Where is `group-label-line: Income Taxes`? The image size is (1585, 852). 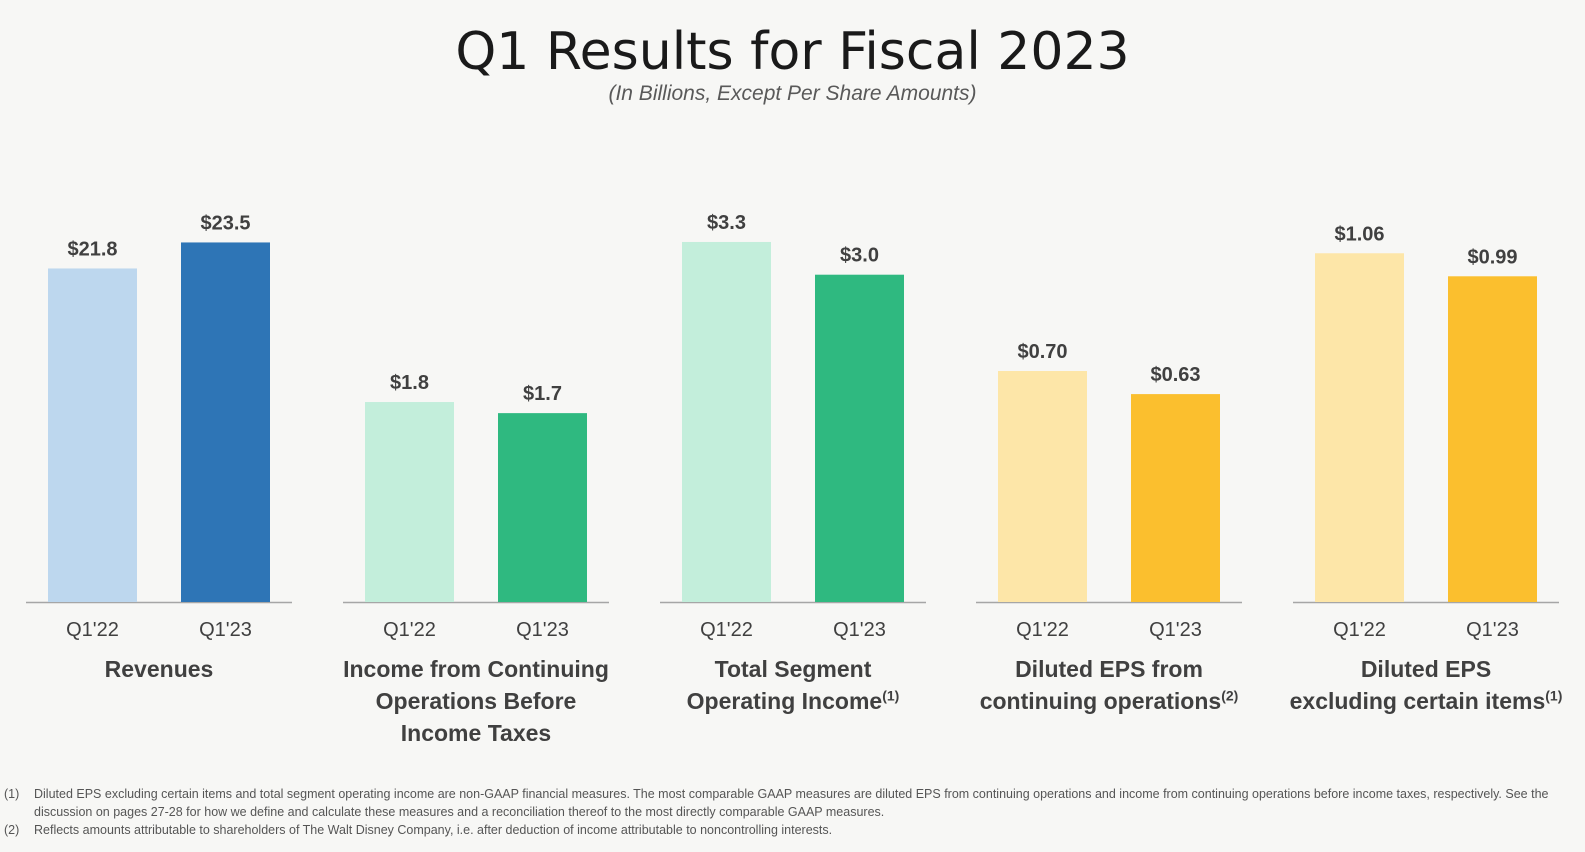 group-label-line: Income Taxes is located at coordinates (476, 733).